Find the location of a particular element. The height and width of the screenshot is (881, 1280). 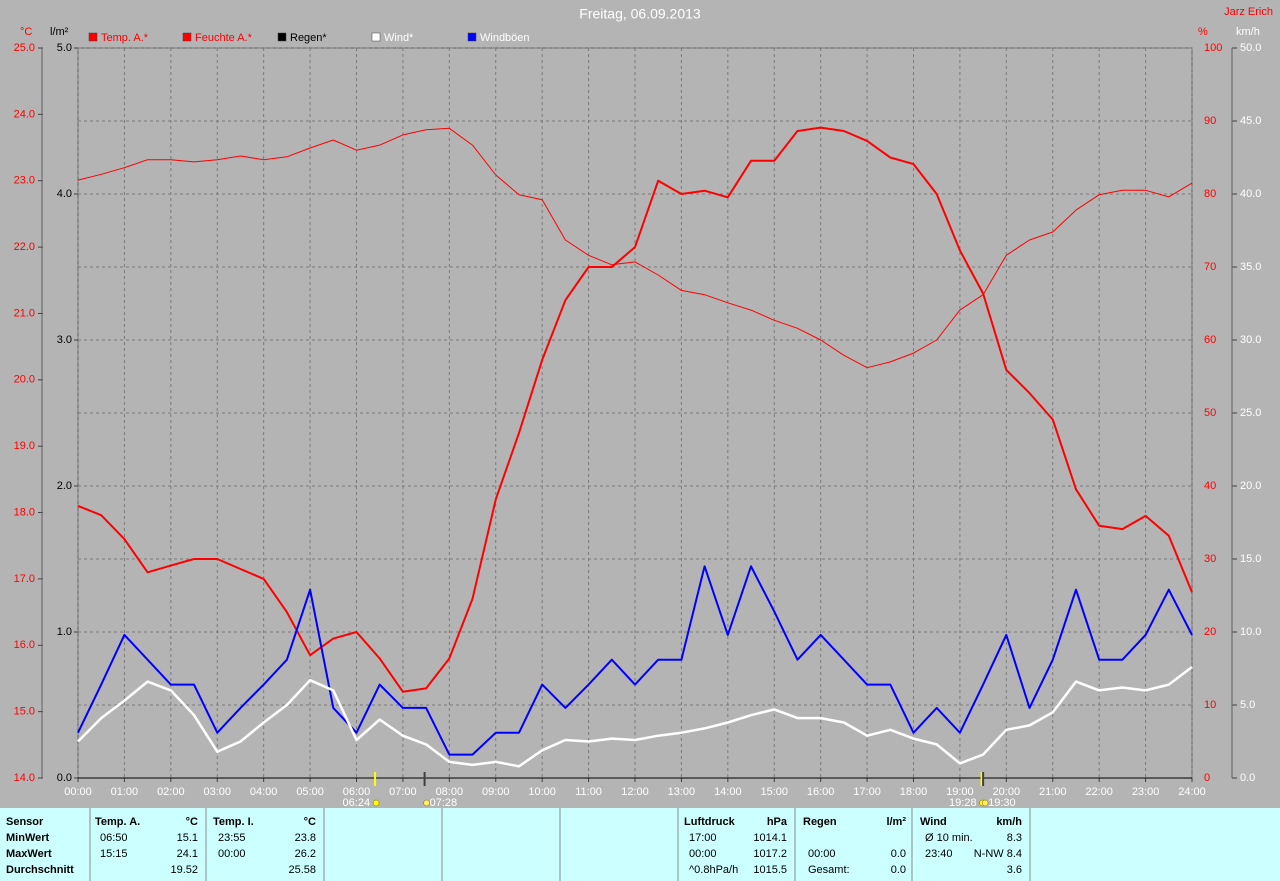

cell-value: 3.6 is located at coordinates (1014, 870).